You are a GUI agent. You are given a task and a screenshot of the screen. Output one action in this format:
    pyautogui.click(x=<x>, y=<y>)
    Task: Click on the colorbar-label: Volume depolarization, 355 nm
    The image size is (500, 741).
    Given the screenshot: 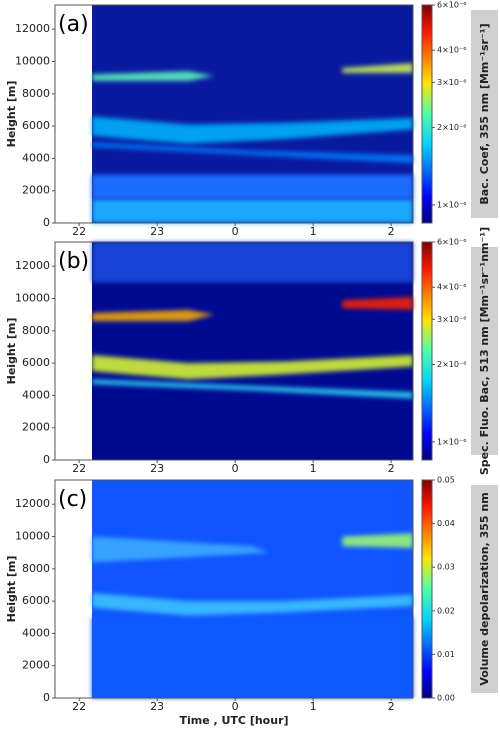 What is the action you would take?
    pyautogui.click(x=484, y=588)
    